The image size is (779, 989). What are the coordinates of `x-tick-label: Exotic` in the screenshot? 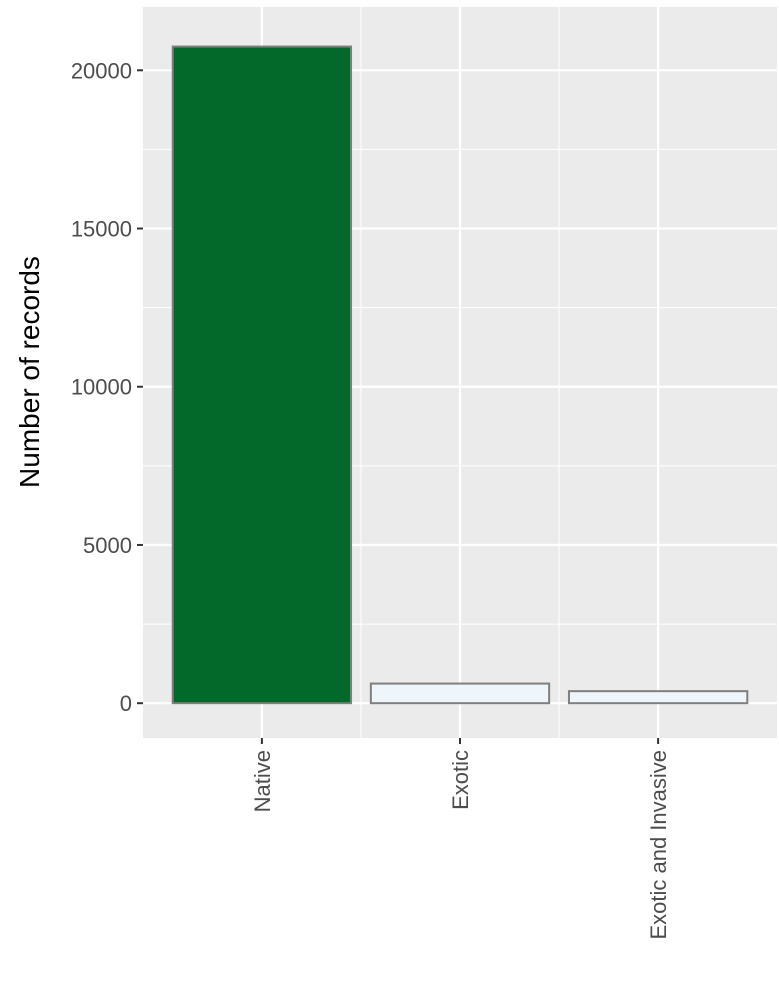 It's located at (460, 780).